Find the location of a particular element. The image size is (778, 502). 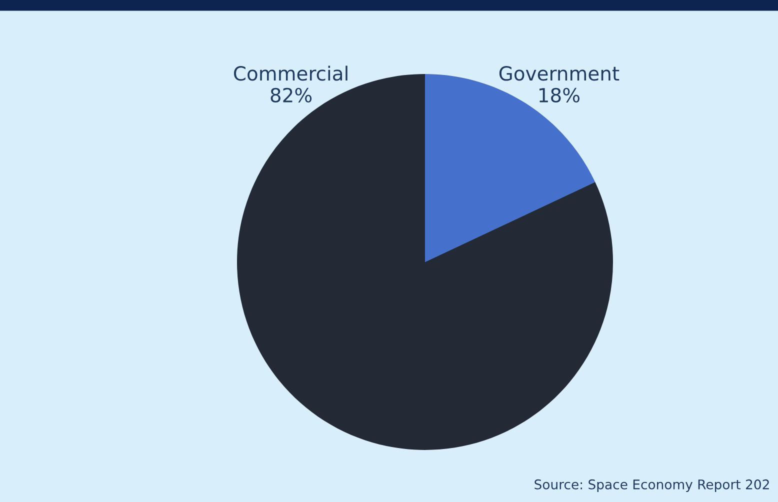

data-label: 82% is located at coordinates (291, 95).